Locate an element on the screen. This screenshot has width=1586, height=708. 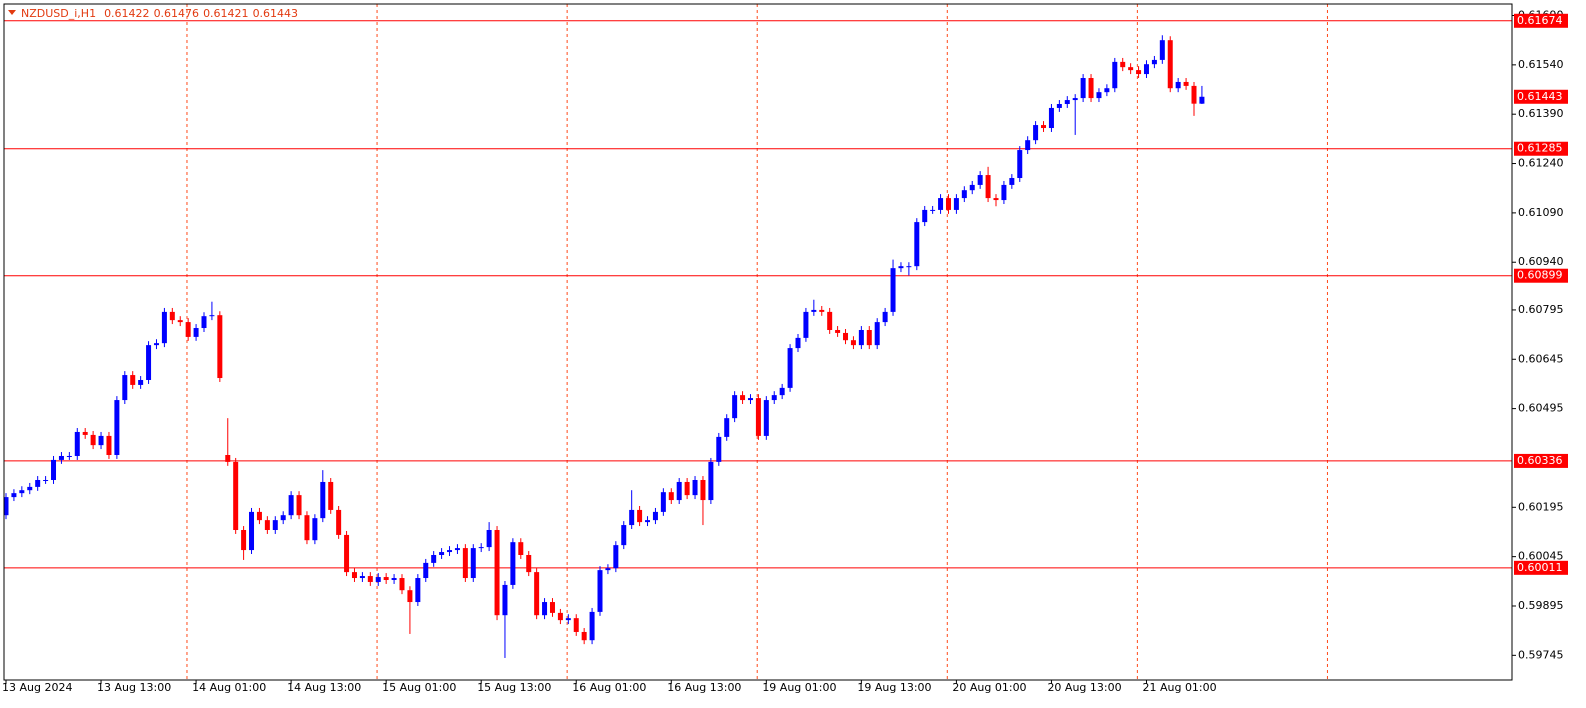
y-tick-label: 0.61390 is located at coordinates (1541, 113).